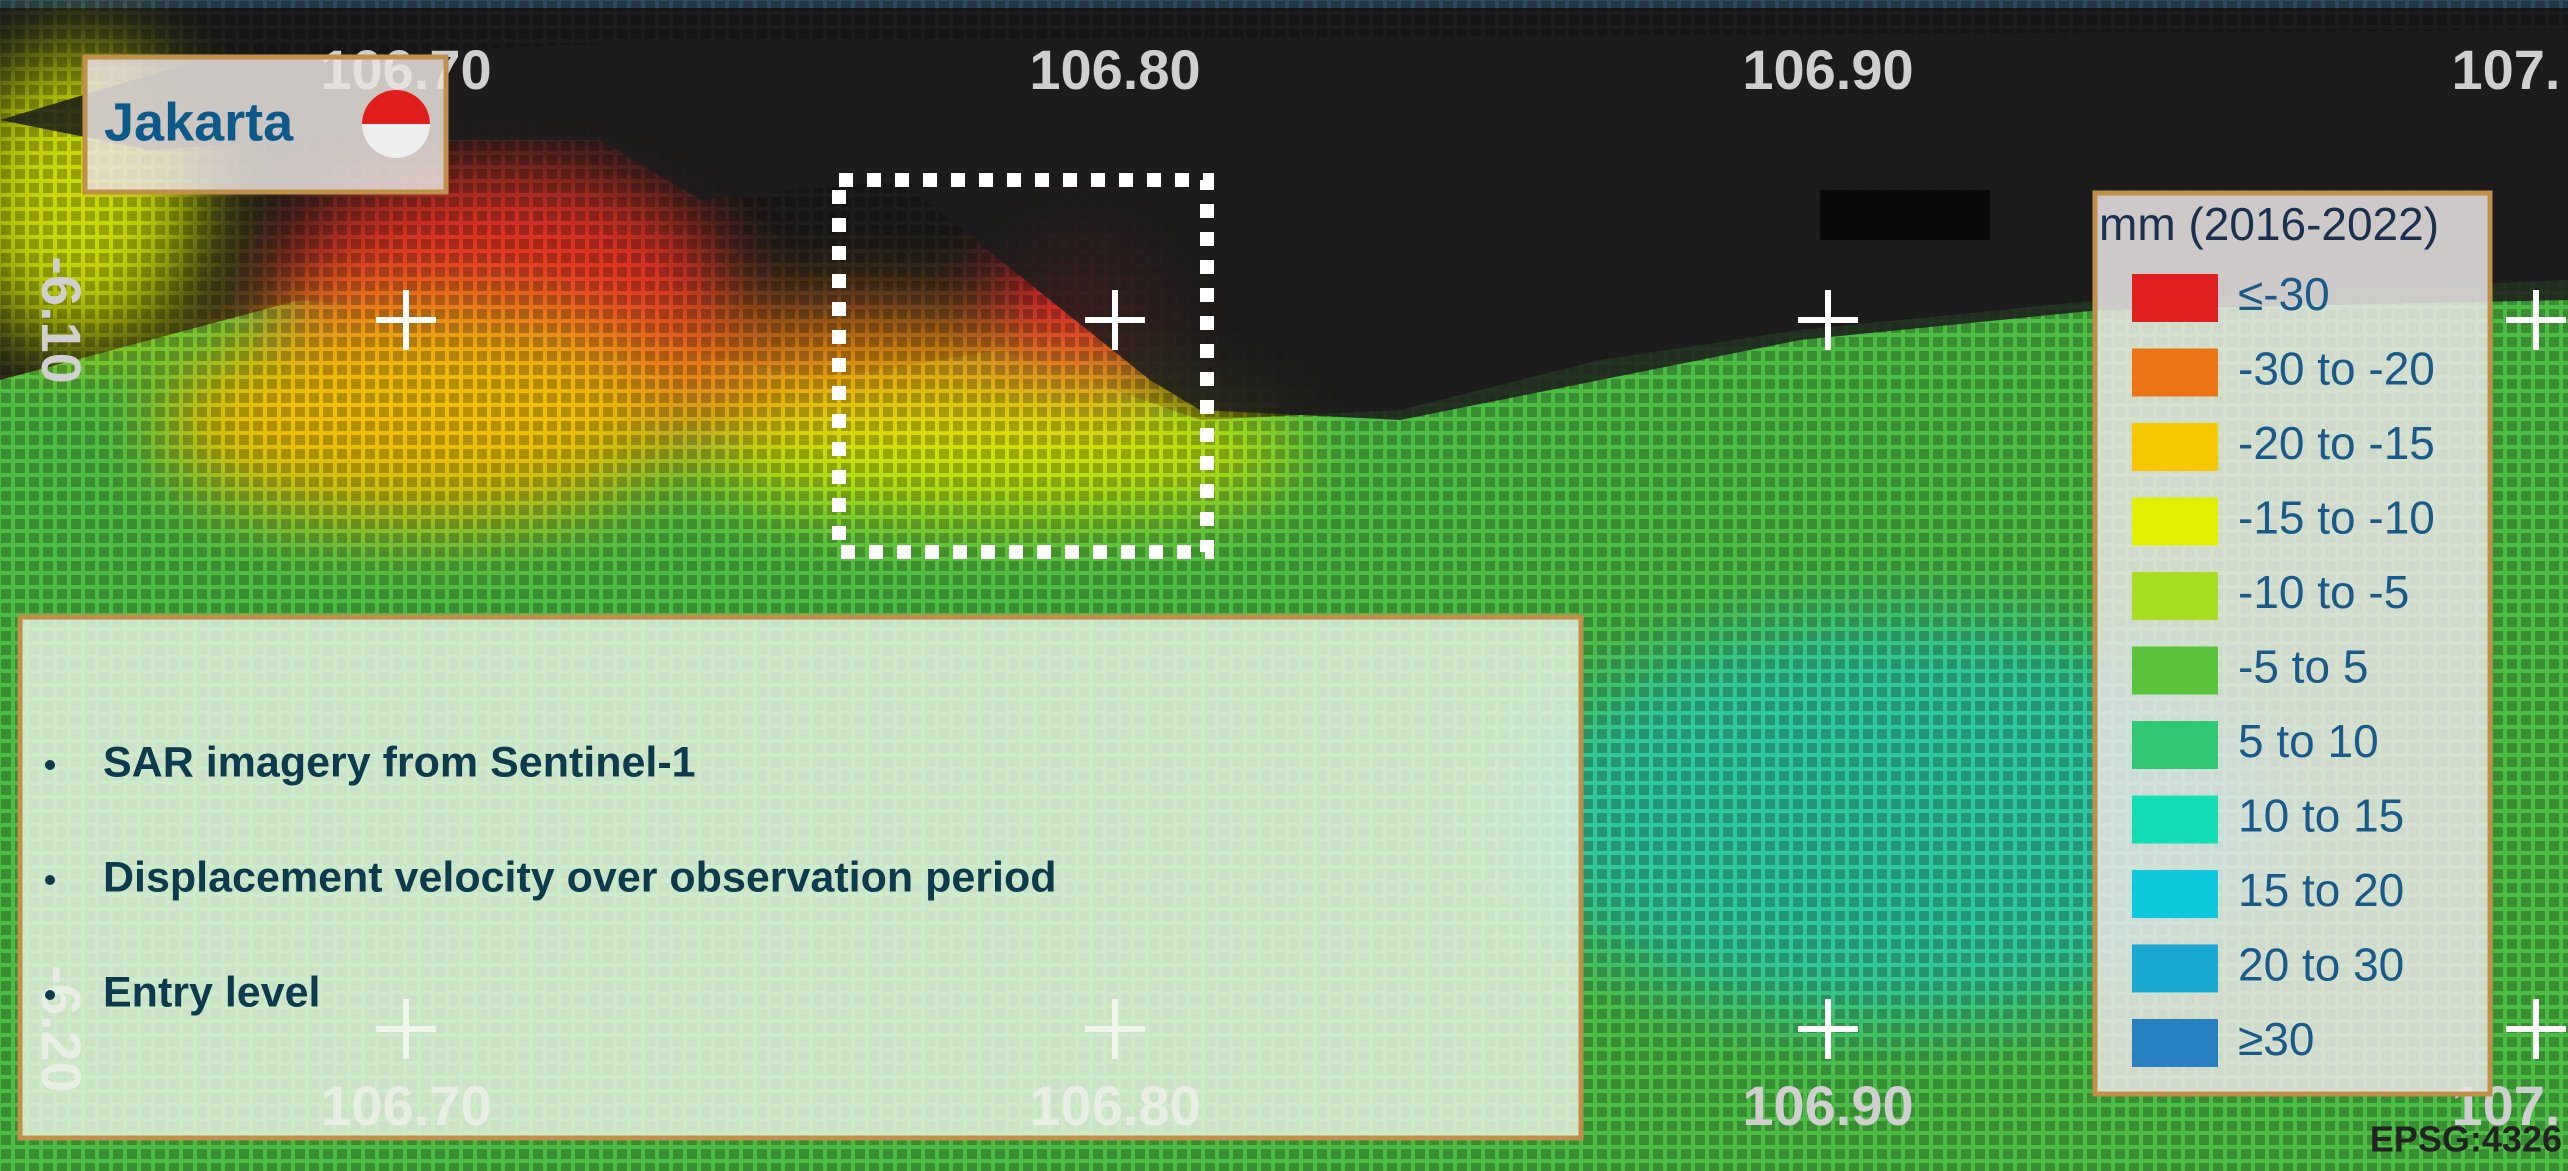 Image resolution: width=2568 pixels, height=1171 pixels. I want to click on legend-label: -20 to -15, so click(2336, 443).